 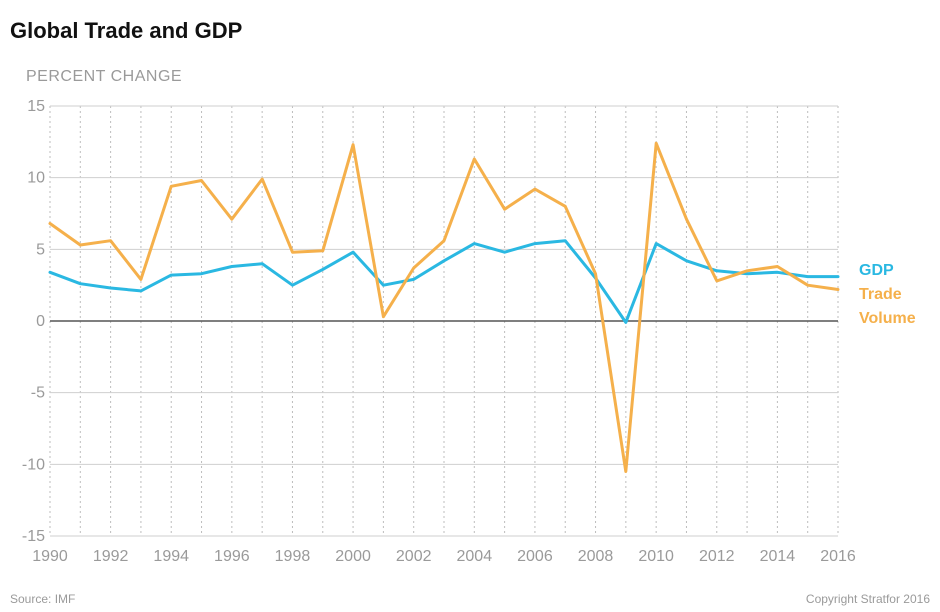 What do you see at coordinates (232, 556) in the screenshot?
I see `x-tick-label: 1996` at bounding box center [232, 556].